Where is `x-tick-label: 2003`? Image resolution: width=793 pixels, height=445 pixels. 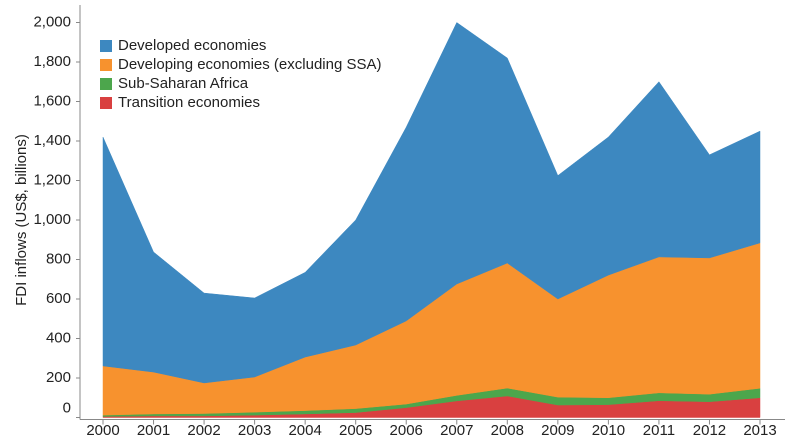
x-tick-label: 2003 is located at coordinates (254, 430).